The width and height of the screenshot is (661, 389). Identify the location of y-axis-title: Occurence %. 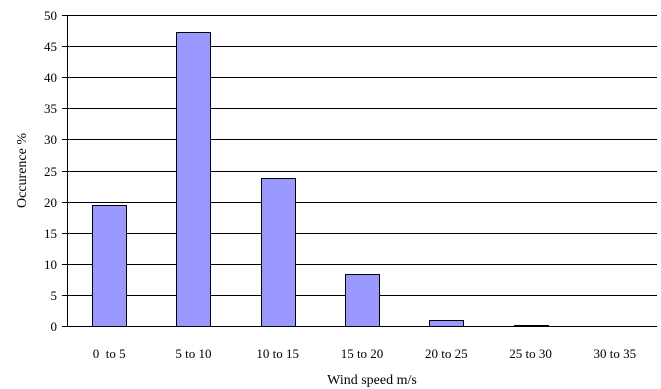
(22, 170).